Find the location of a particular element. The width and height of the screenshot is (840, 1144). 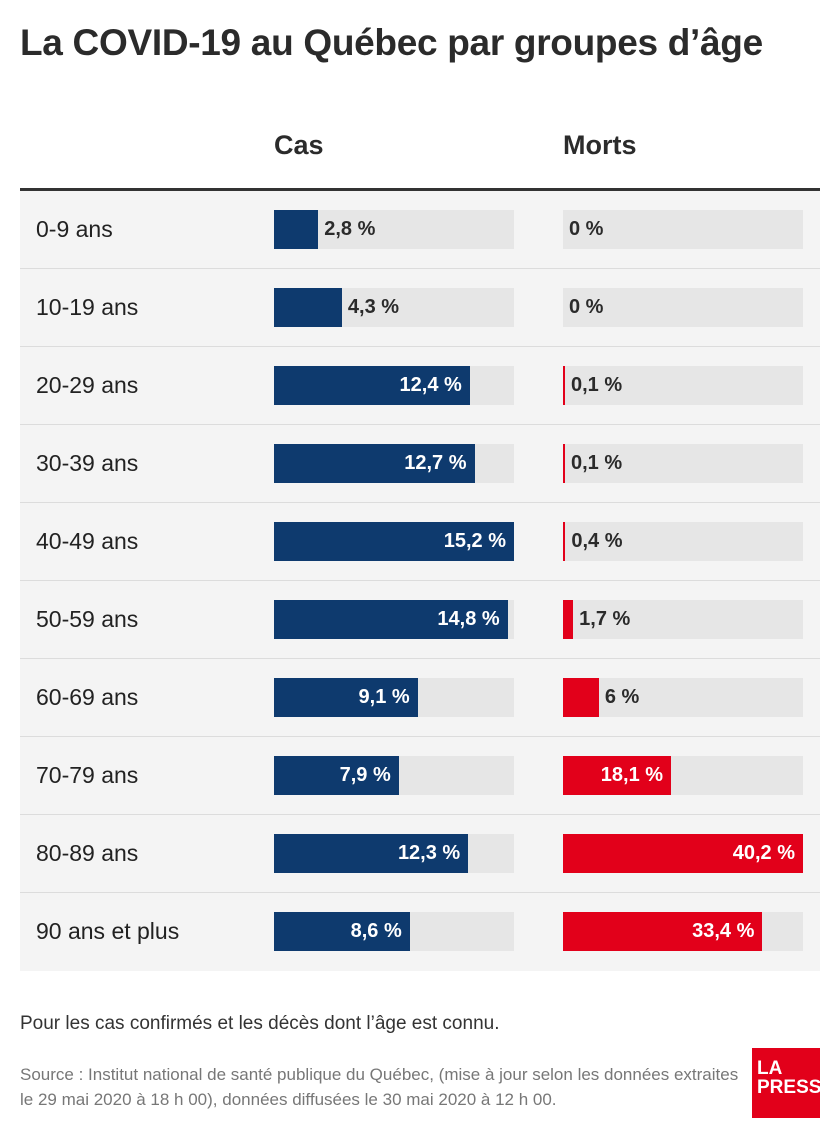

age-group-label: 30-39 ans is located at coordinates (87, 463).